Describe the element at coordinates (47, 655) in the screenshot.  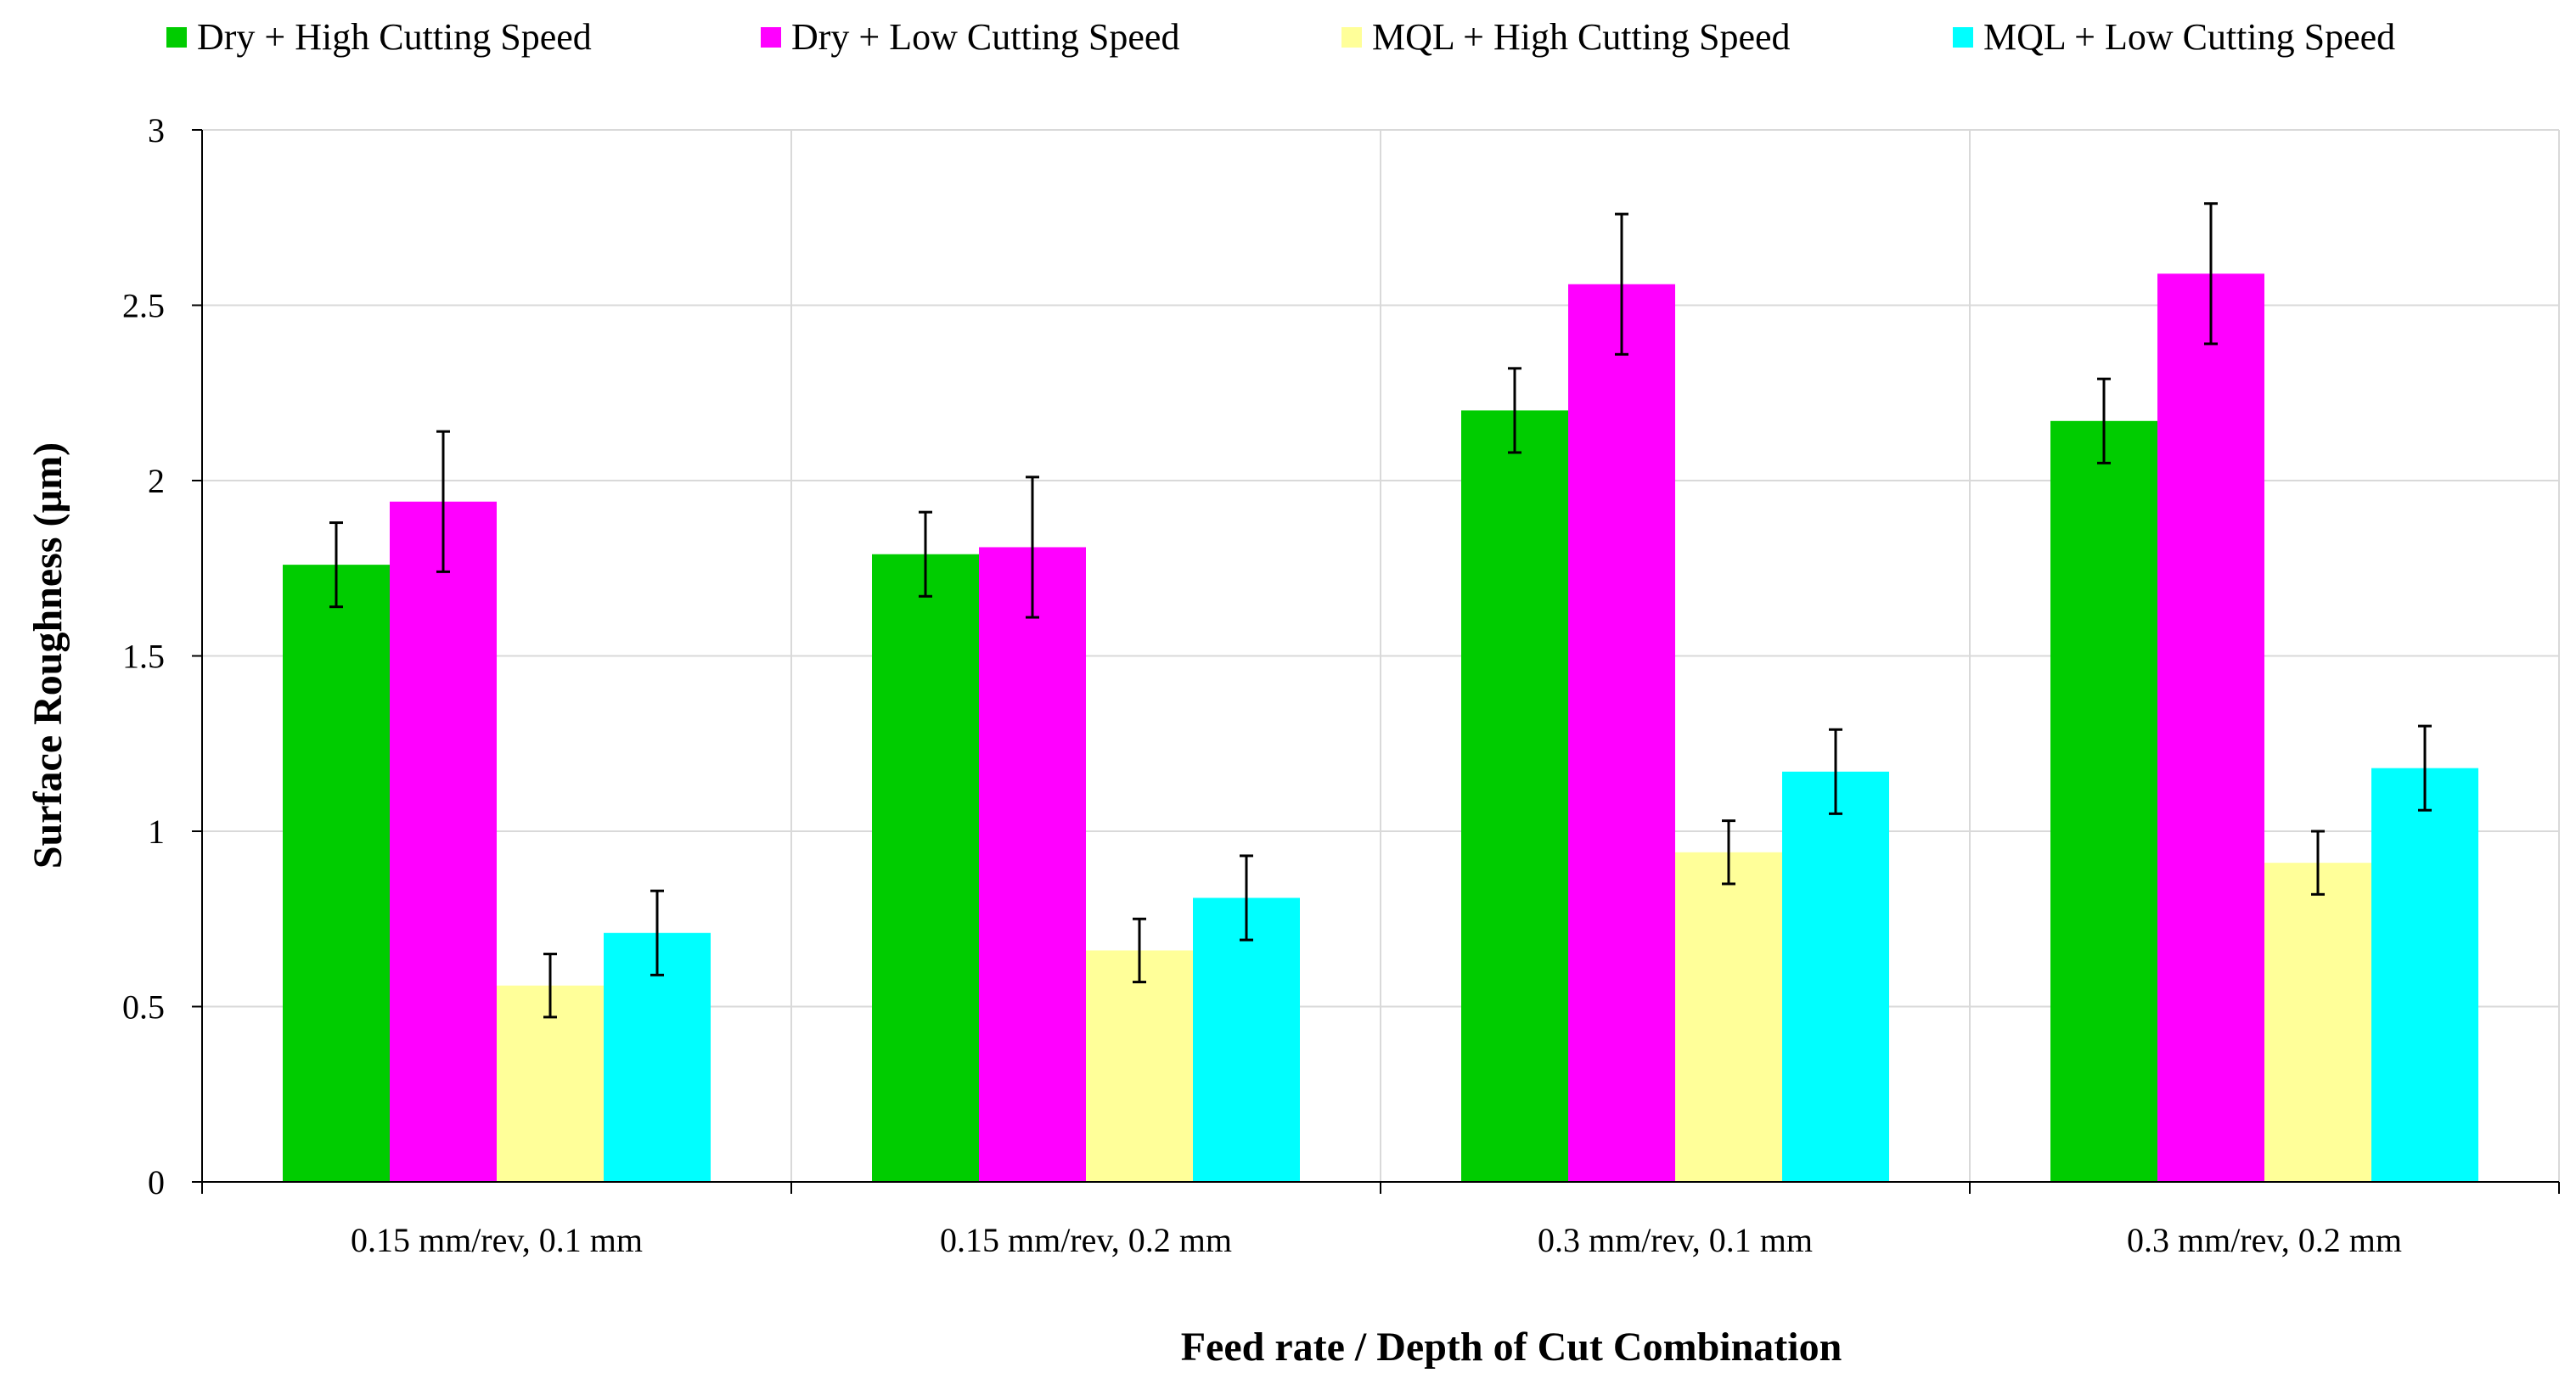
I see `y-axis-title: Surface Roughness (µm)` at that location.